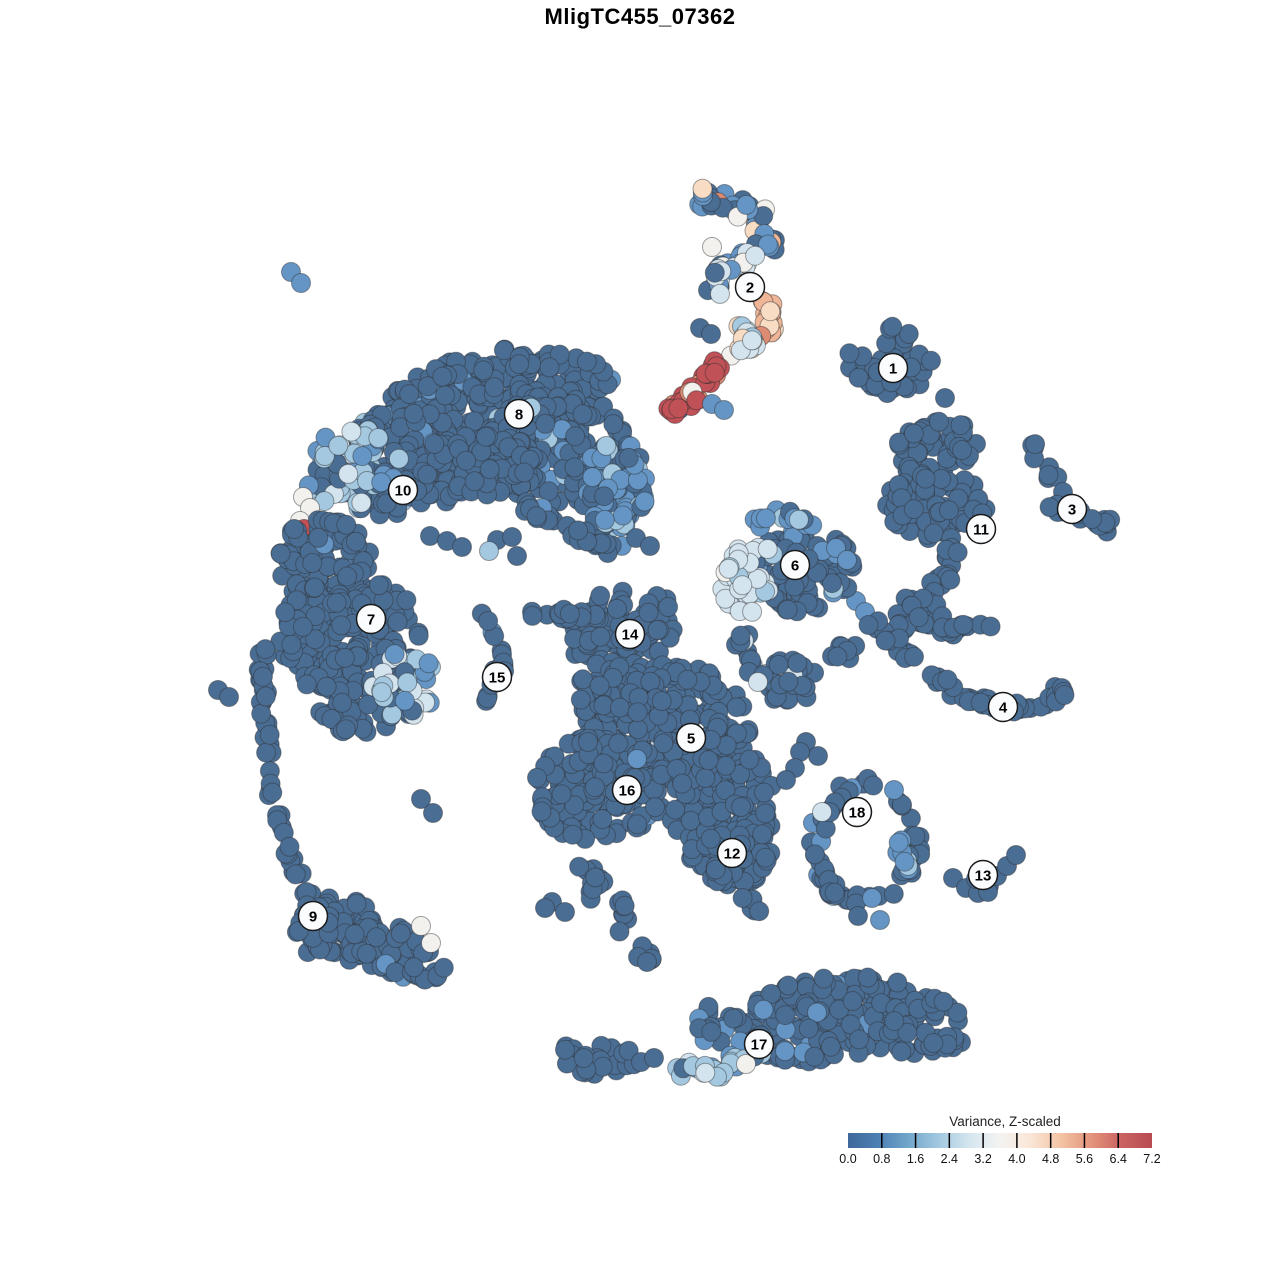 This screenshot has height=1280, width=1280. What do you see at coordinates (949, 1159) in the screenshot?
I see `legend-tick-label: 2.4` at bounding box center [949, 1159].